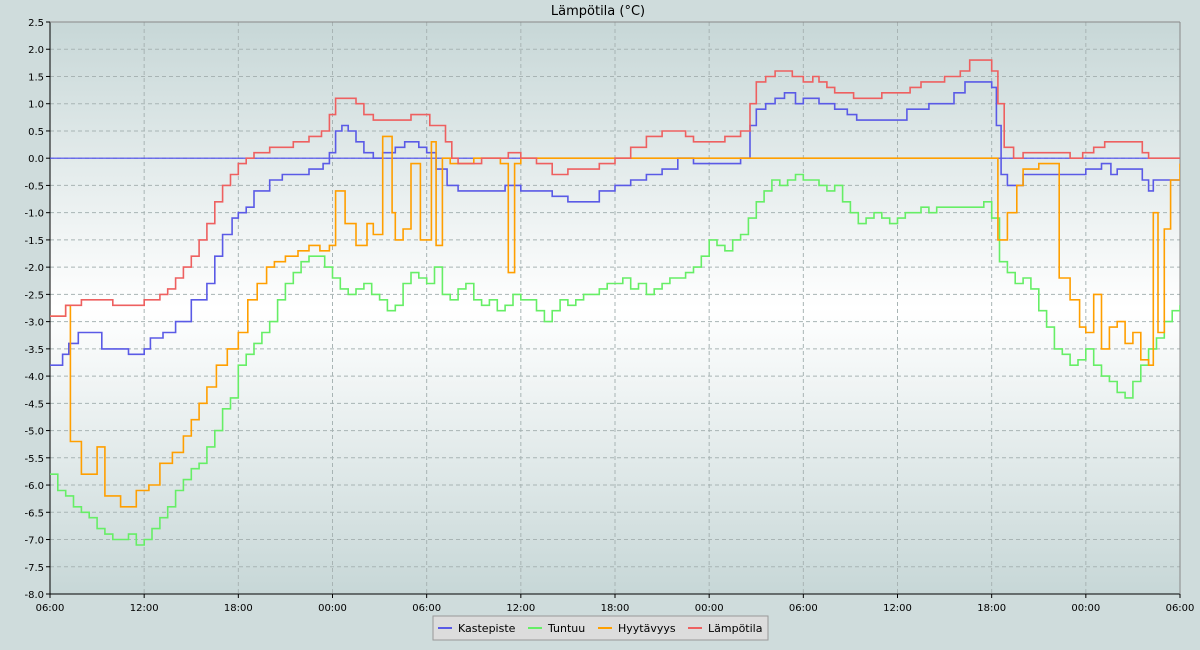 The width and height of the screenshot is (1200, 650). What do you see at coordinates (34, 459) in the screenshot?
I see `y-tick-label: -5.5` at bounding box center [34, 459].